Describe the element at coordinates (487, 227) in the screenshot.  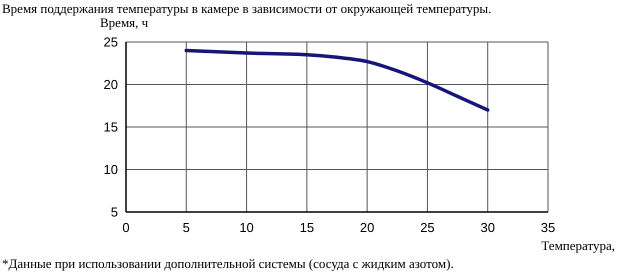
I see `x-tick-label: 30` at that location.